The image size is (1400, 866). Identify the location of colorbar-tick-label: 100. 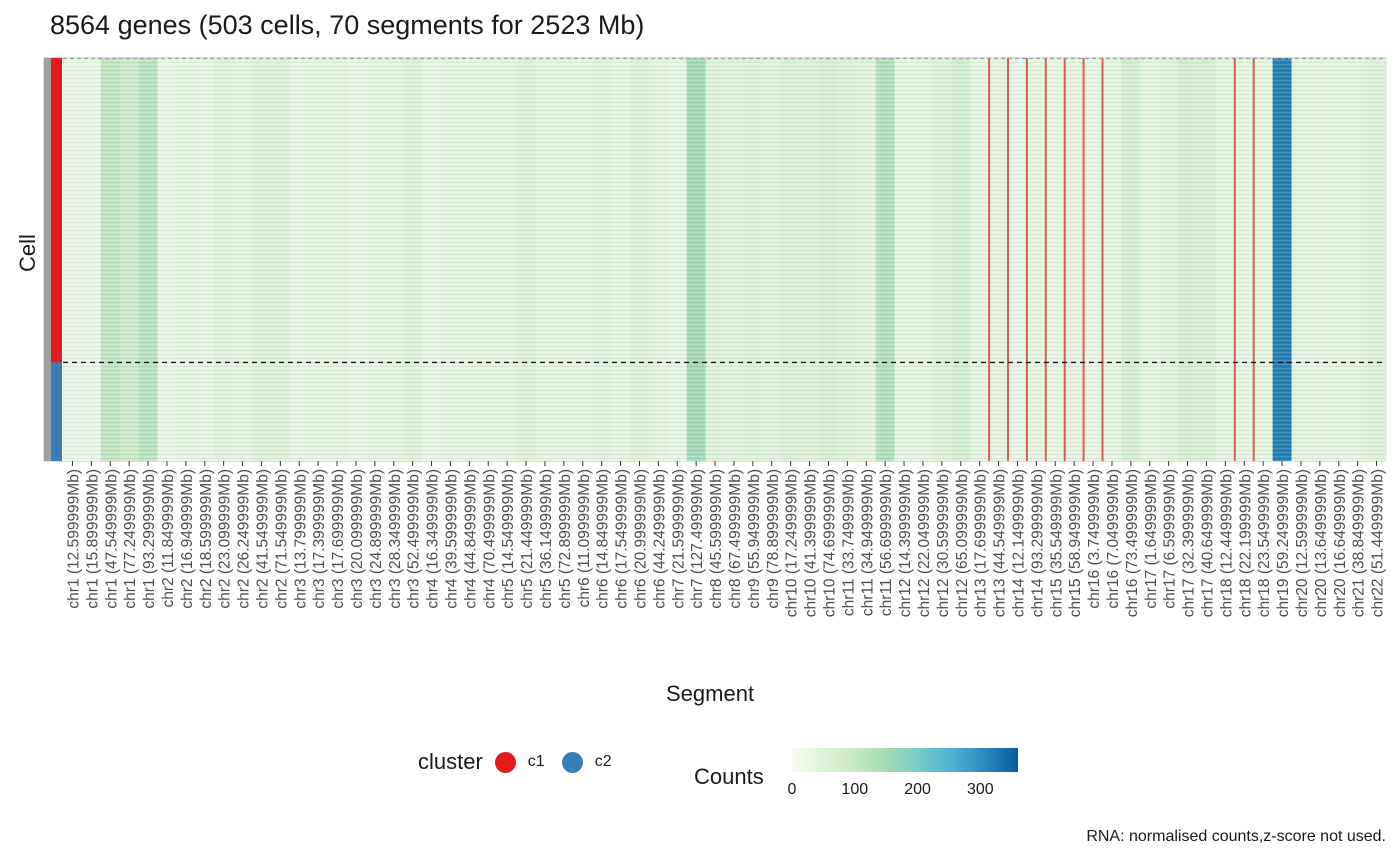
(855, 789).